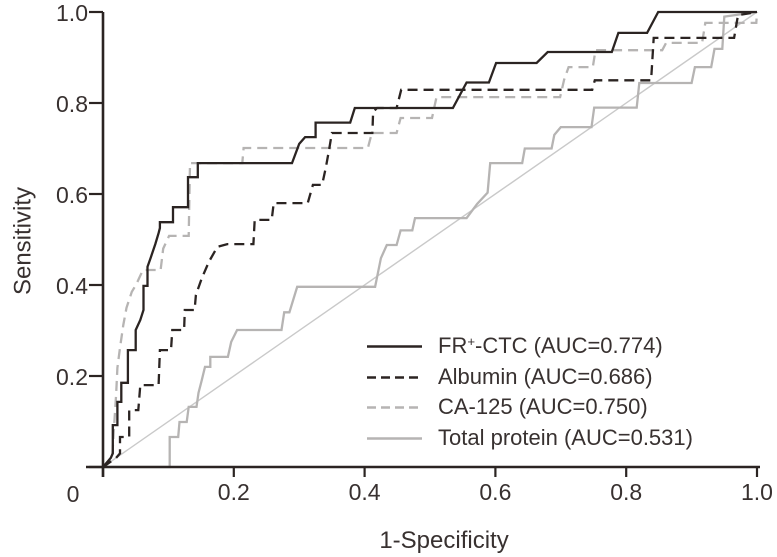 Image resolution: width=777 pixels, height=557 pixels. Describe the element at coordinates (72, 104) in the screenshot. I see `y-tick-label: 0.8` at that location.